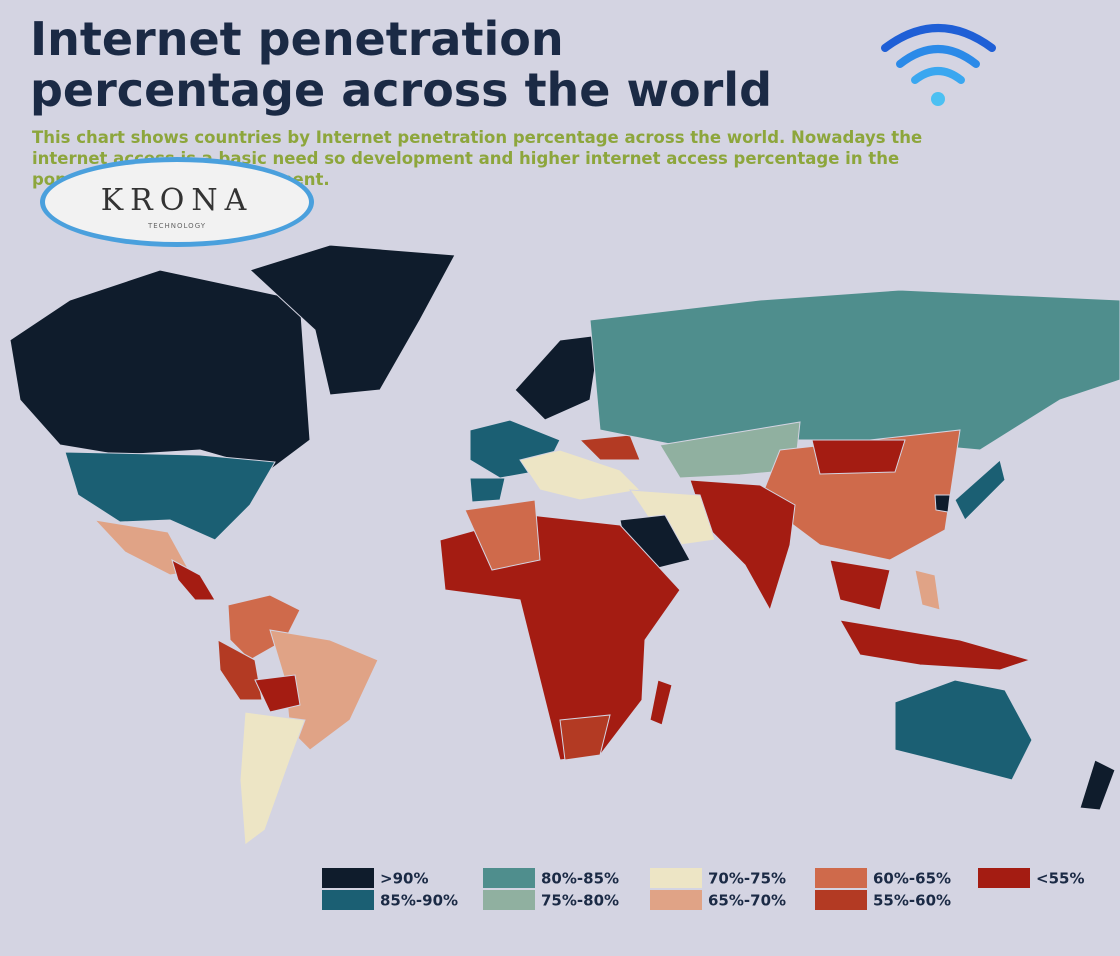 Image resolution: width=1120 pixels, height=956 pixels. I want to click on legend-label: >90%, so click(404, 879).